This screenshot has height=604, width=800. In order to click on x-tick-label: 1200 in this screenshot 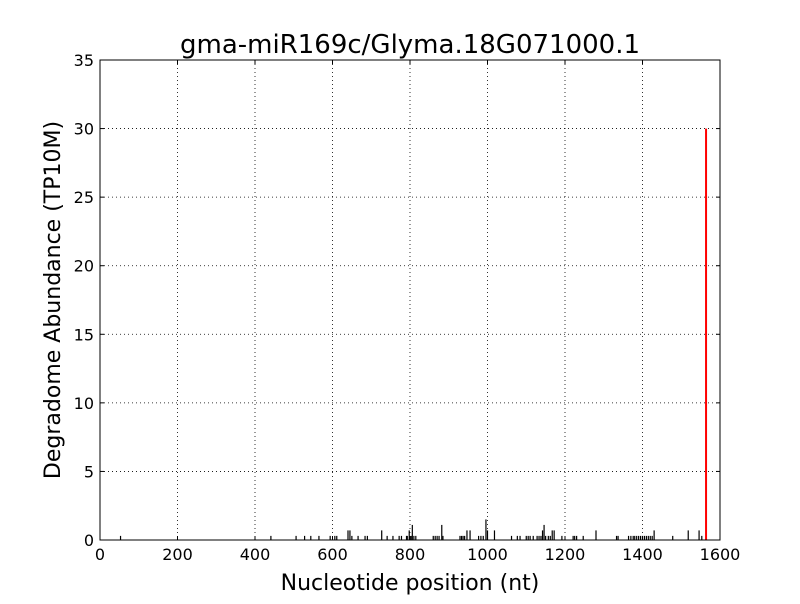, I will do `click(565, 554)`.